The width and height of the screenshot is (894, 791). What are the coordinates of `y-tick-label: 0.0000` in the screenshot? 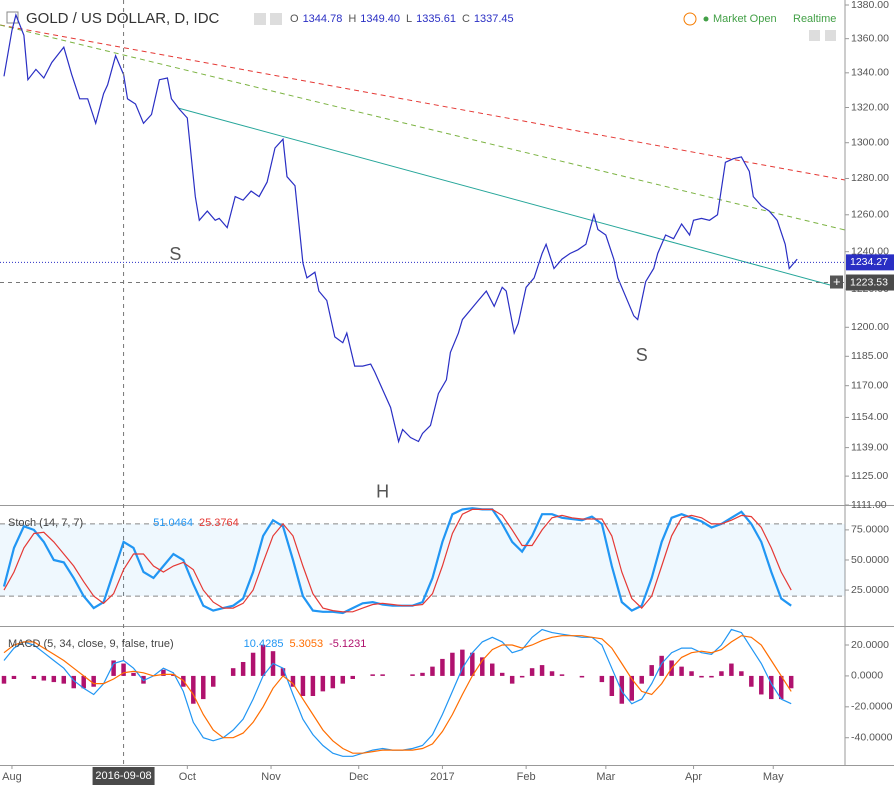 It's located at (867, 676).